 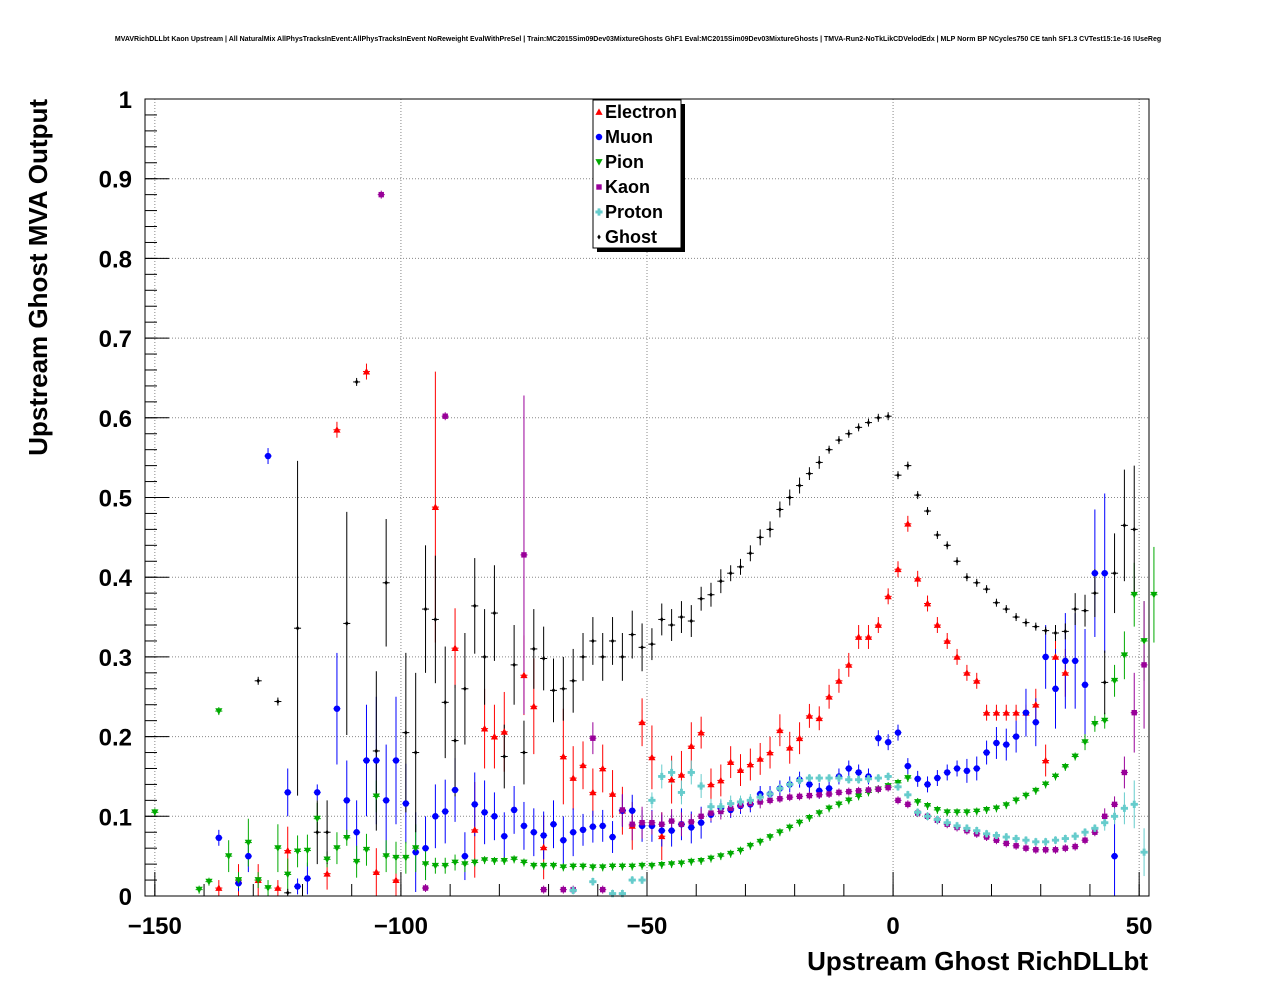 I want to click on y-tick-label: 0.6, so click(x=115, y=419).